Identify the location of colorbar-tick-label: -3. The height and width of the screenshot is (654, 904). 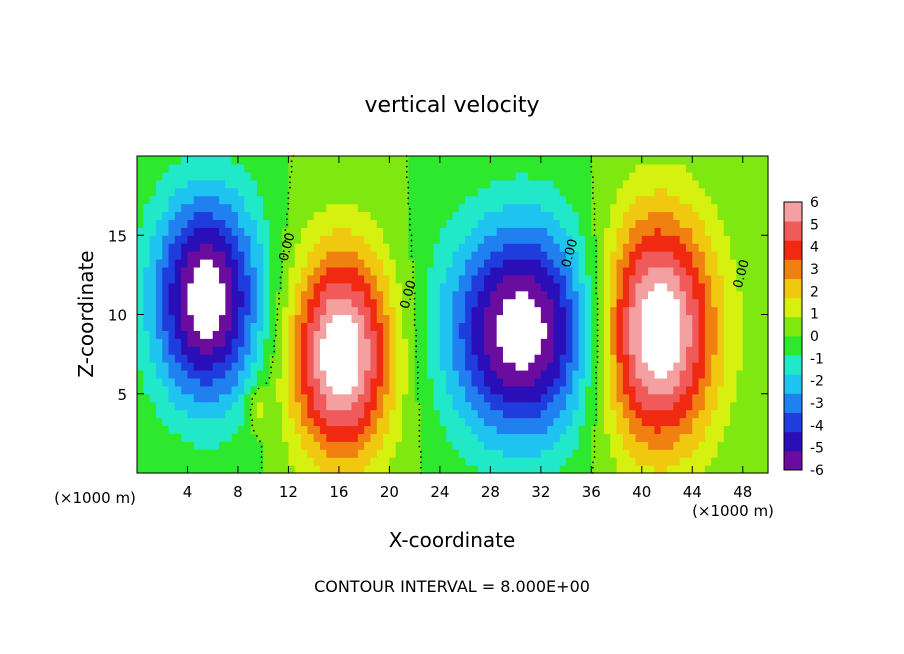
(817, 404).